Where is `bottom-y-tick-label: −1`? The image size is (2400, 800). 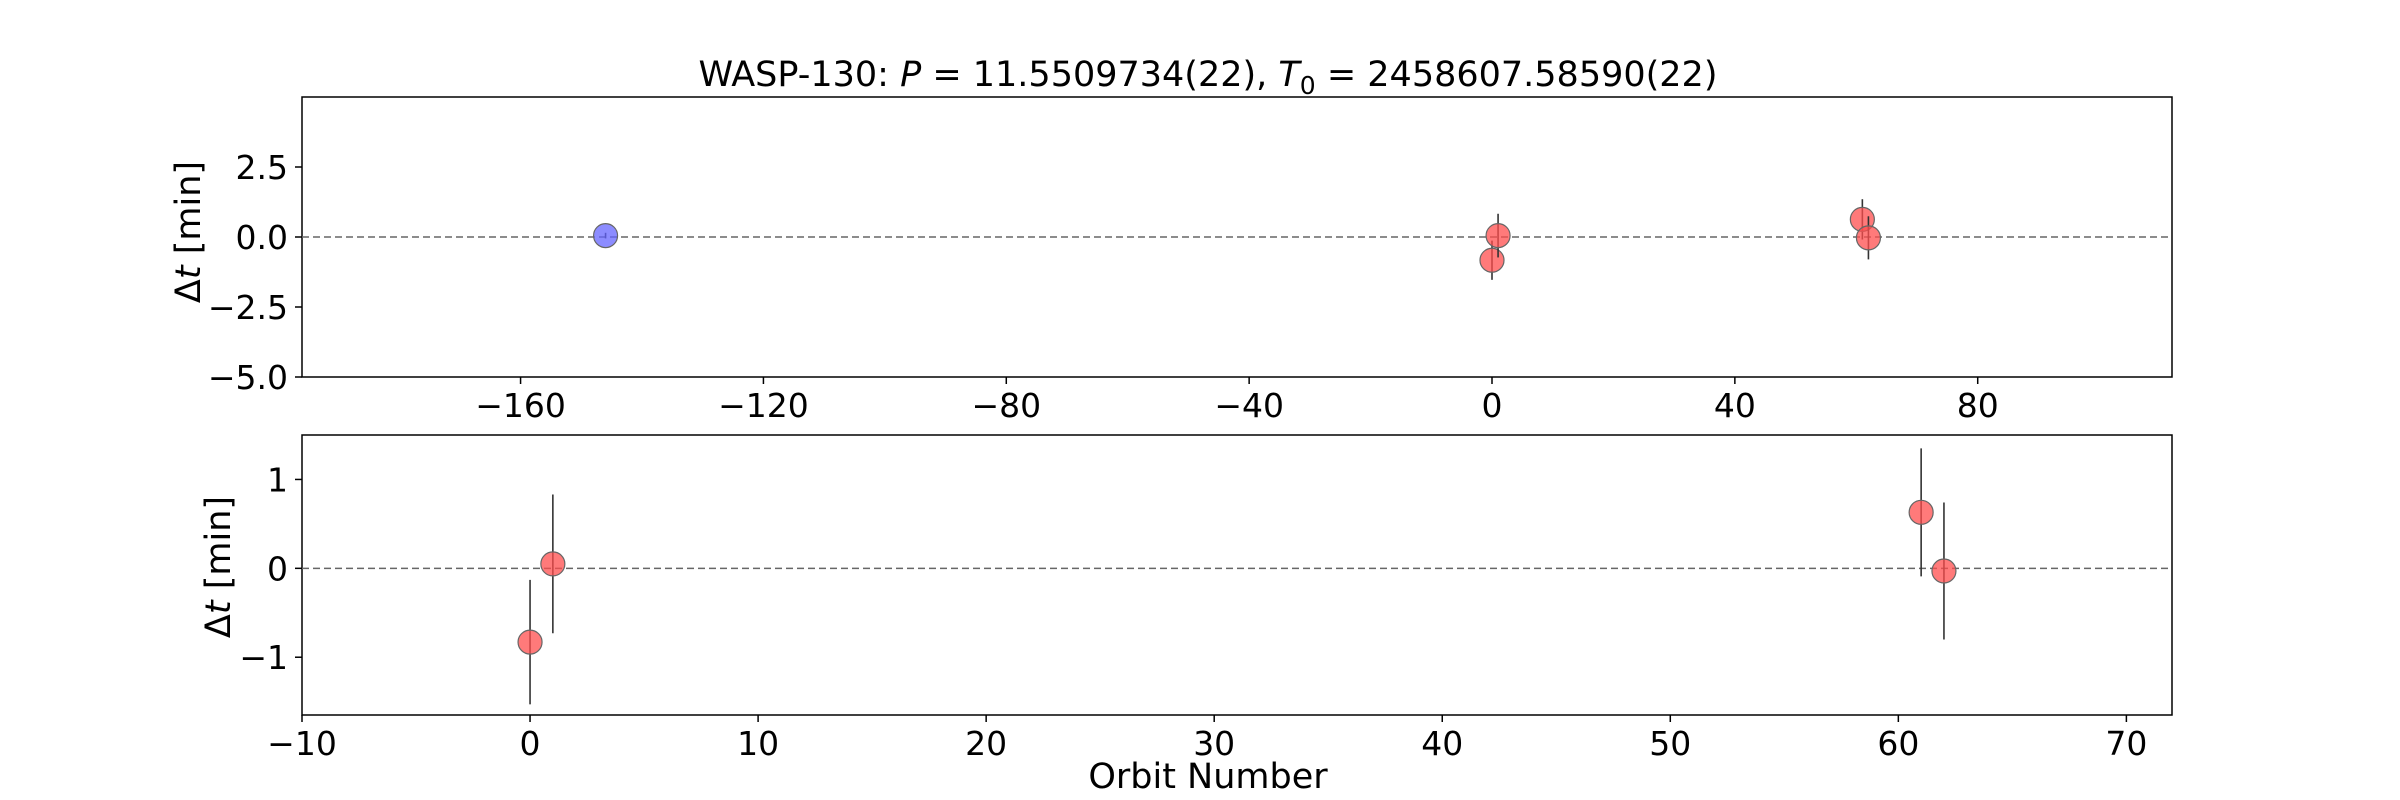 bottom-y-tick-label: −1 is located at coordinates (263, 657).